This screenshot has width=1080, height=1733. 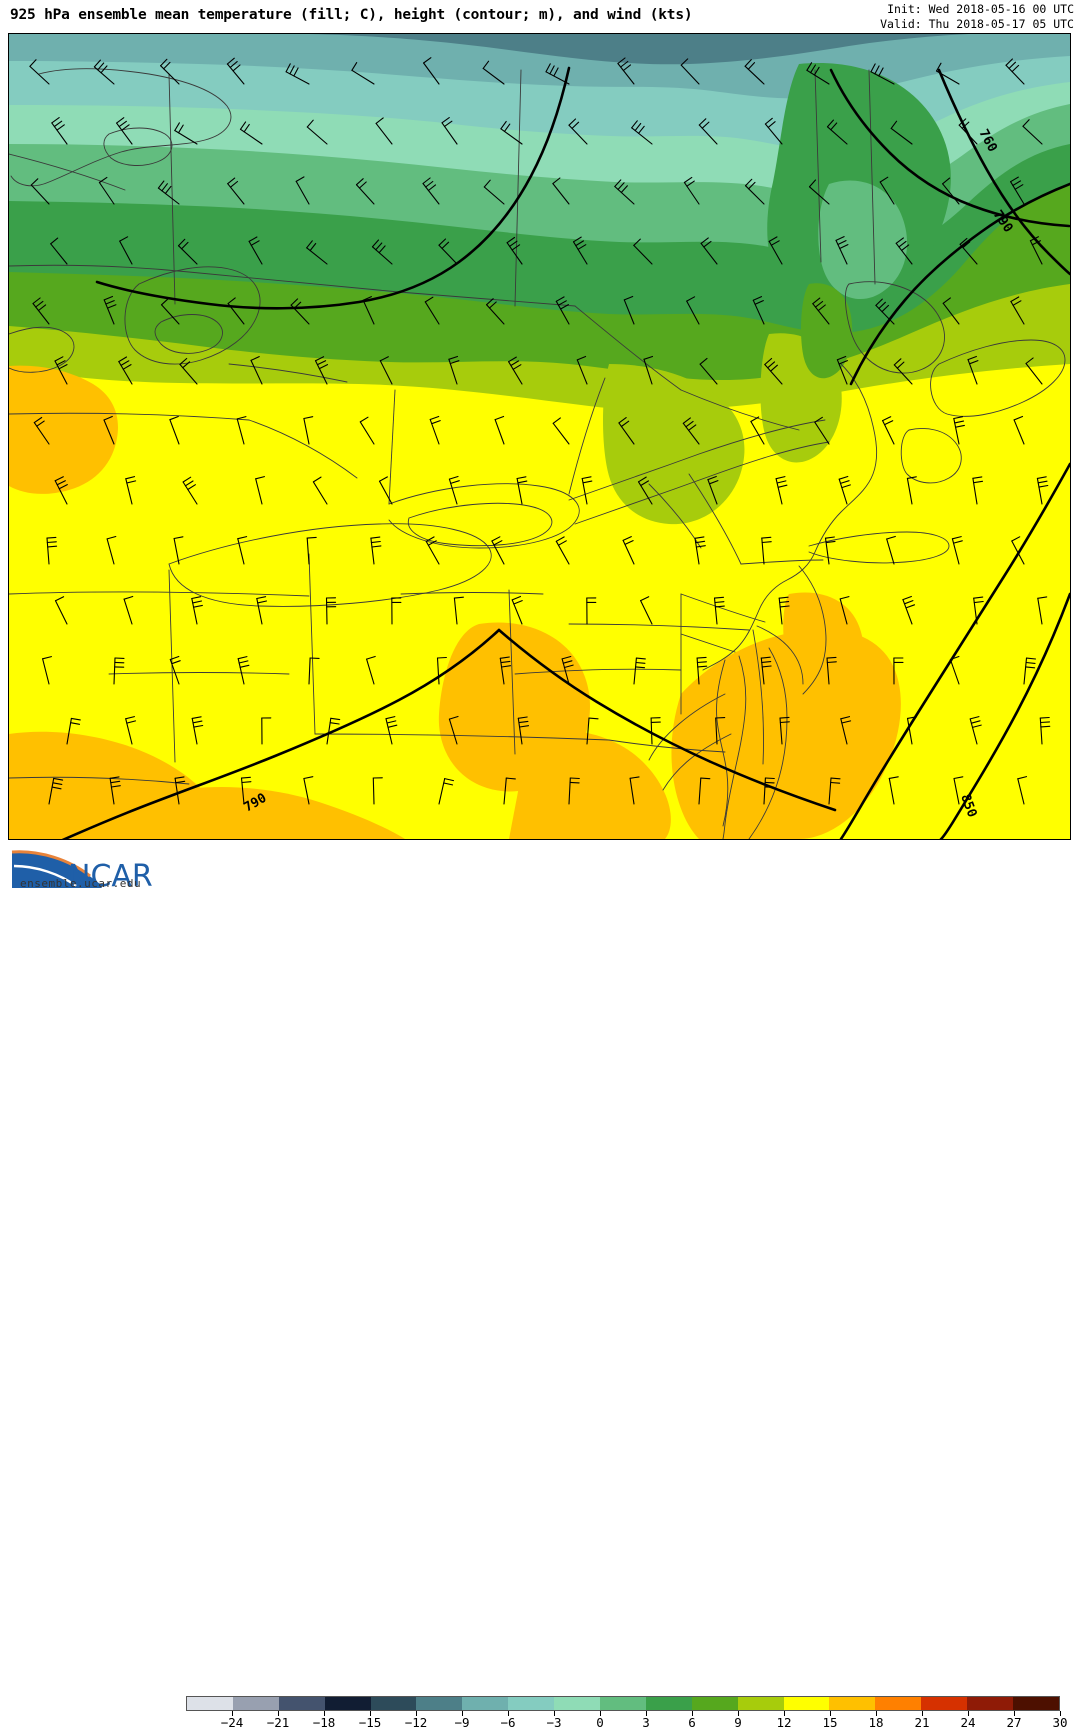 I want to click on colorbar-tick-label-15: 21, so click(x=921, y=1722).